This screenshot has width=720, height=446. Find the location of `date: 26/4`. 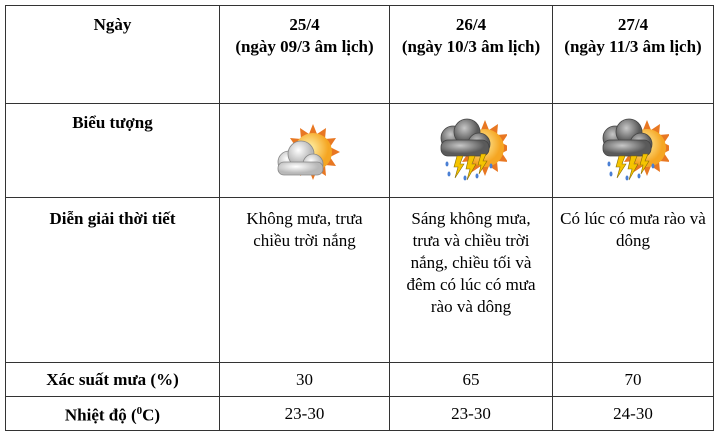

date: 26/4 is located at coordinates (471, 24).